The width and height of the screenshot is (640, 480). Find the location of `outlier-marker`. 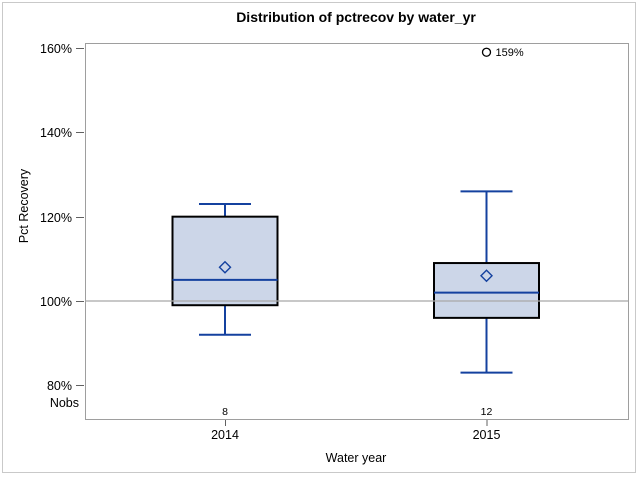

outlier-marker is located at coordinates (486, 52).